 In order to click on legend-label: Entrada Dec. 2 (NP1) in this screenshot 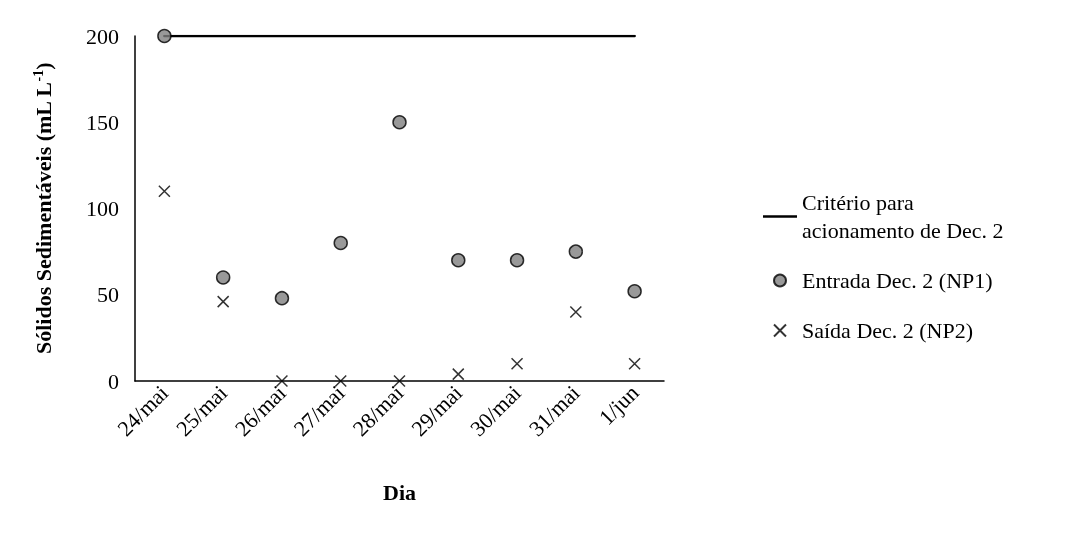, I will do `click(897, 280)`.